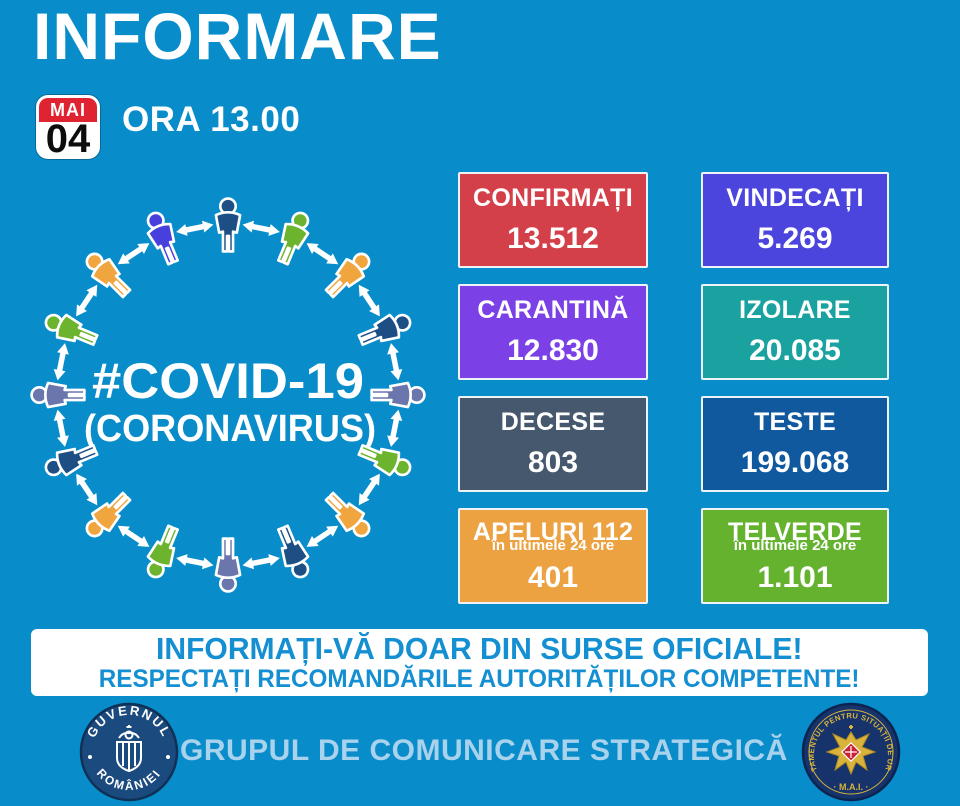  Describe the element at coordinates (795, 556) in the screenshot. I see `stat-box-telverde: TELVERDE în ultimele 24 ore 1.101` at that location.